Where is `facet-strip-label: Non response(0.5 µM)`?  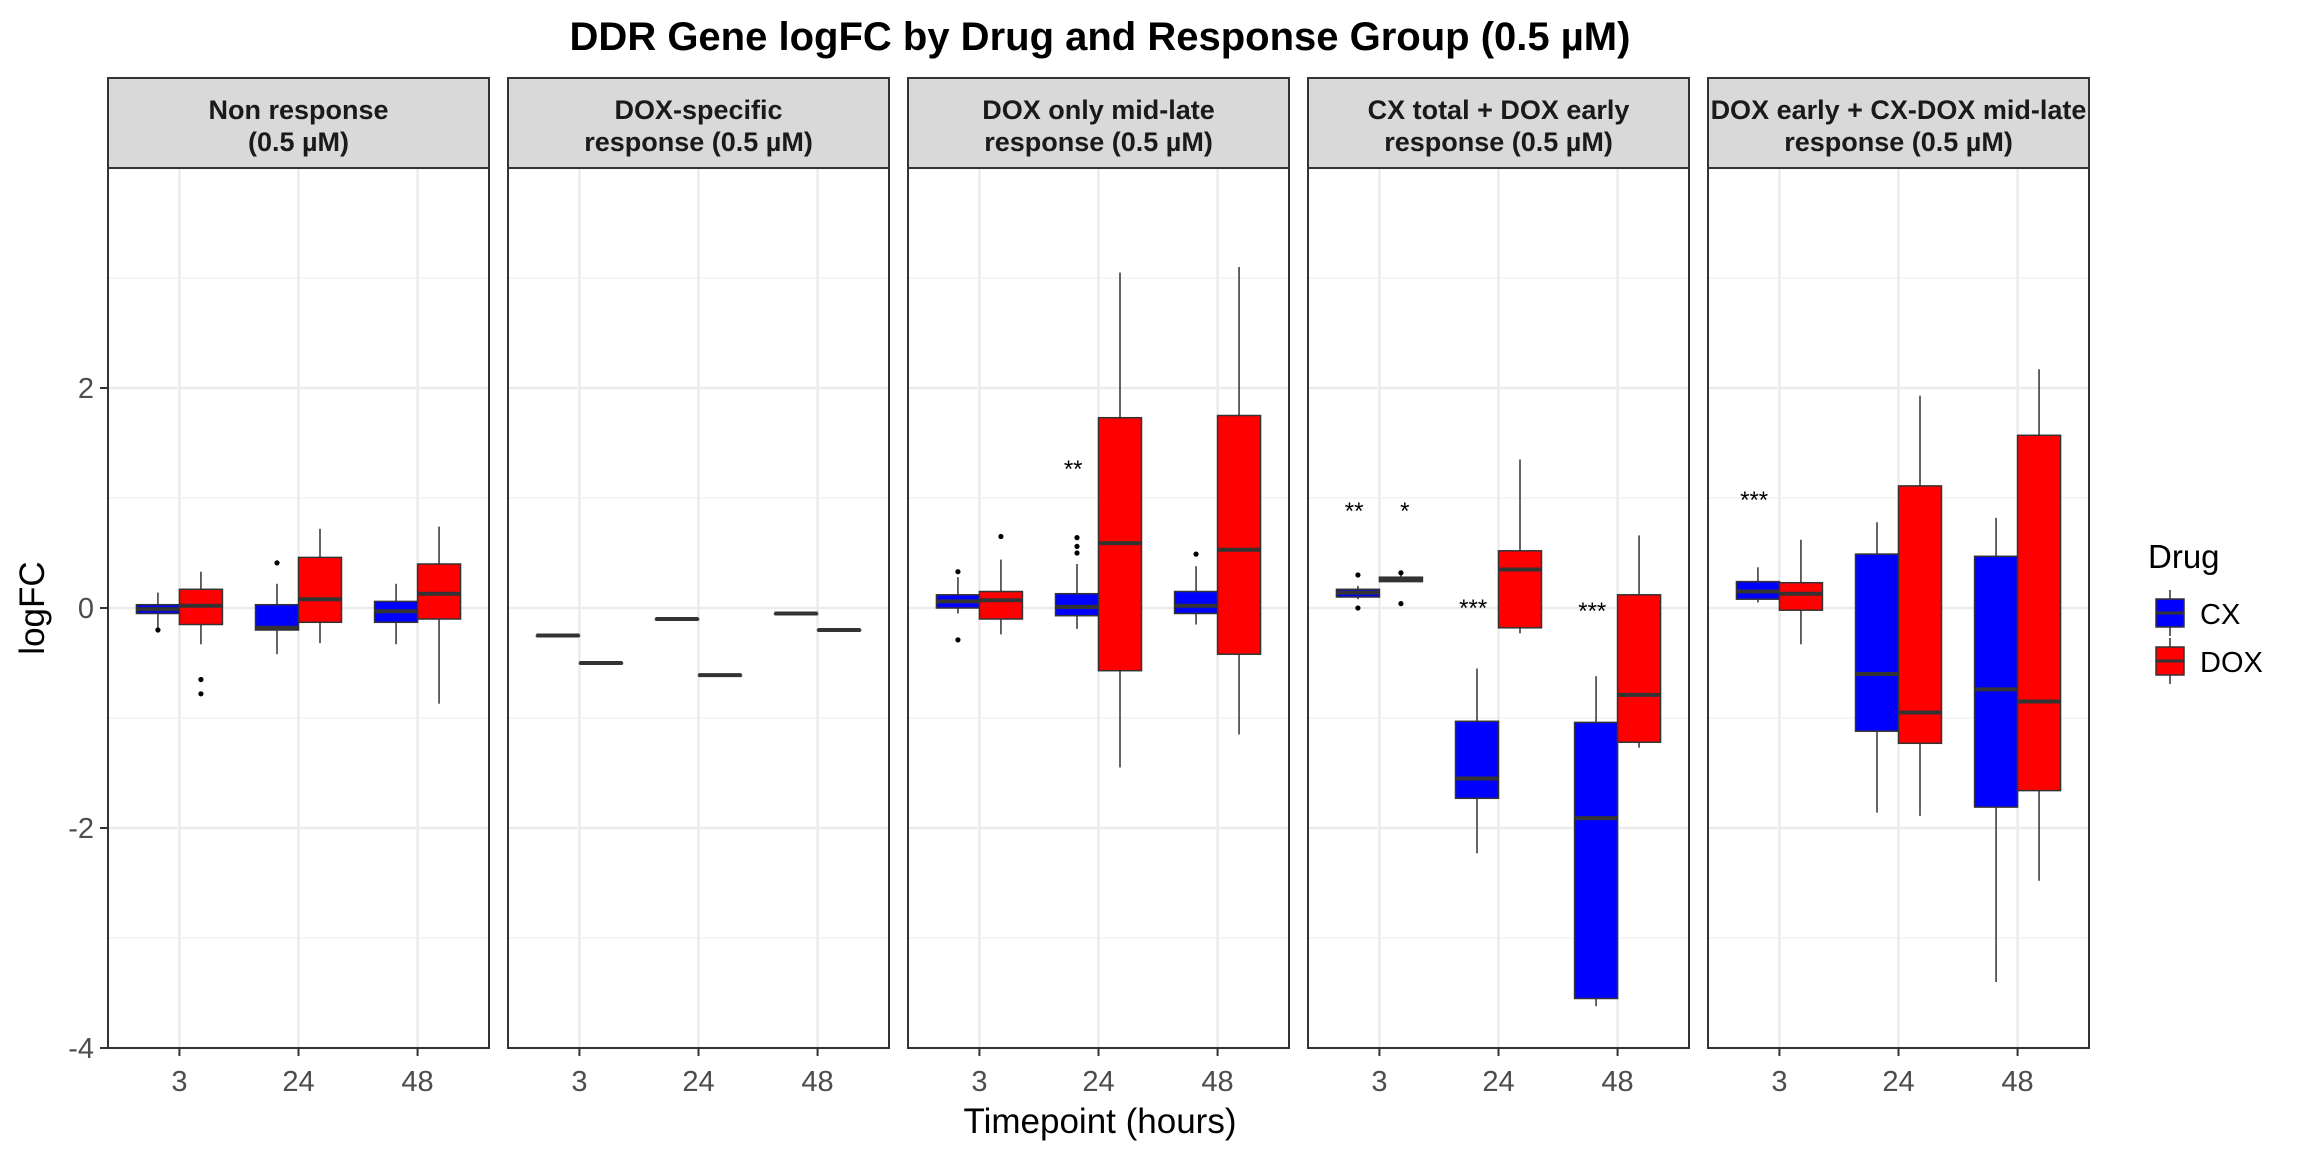
facet-strip-label: Non response(0.5 µM) is located at coordinates (298, 126).